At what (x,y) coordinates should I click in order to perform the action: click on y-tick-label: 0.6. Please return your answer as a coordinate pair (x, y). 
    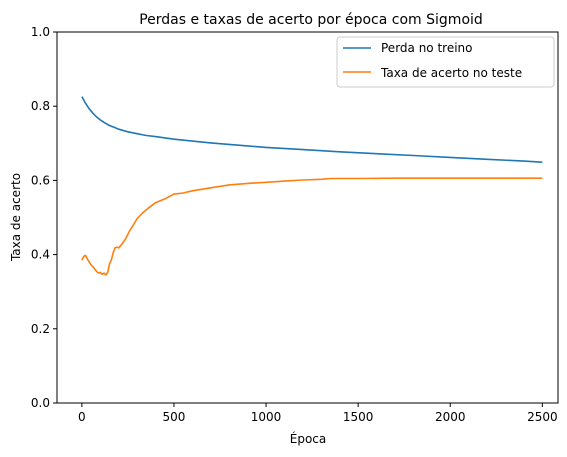
    Looking at the image, I should click on (40, 180).